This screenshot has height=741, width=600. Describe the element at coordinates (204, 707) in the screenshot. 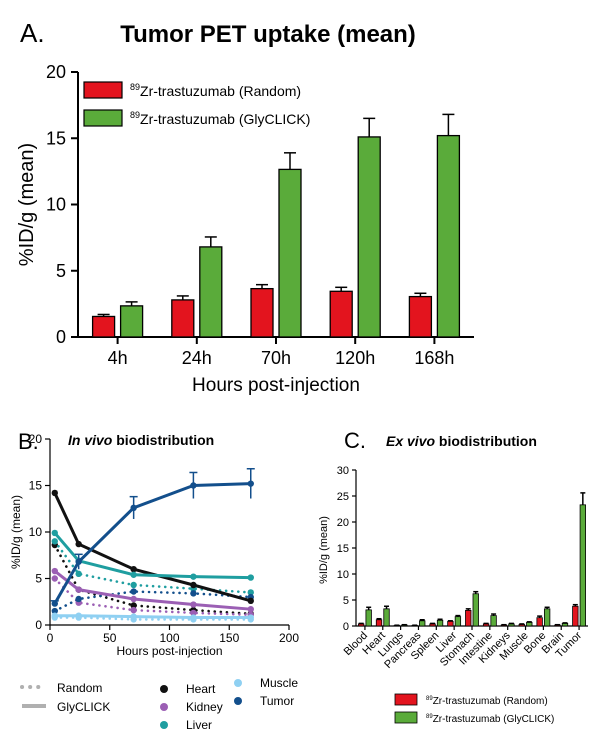

I see `legend-label: Kidney` at that location.